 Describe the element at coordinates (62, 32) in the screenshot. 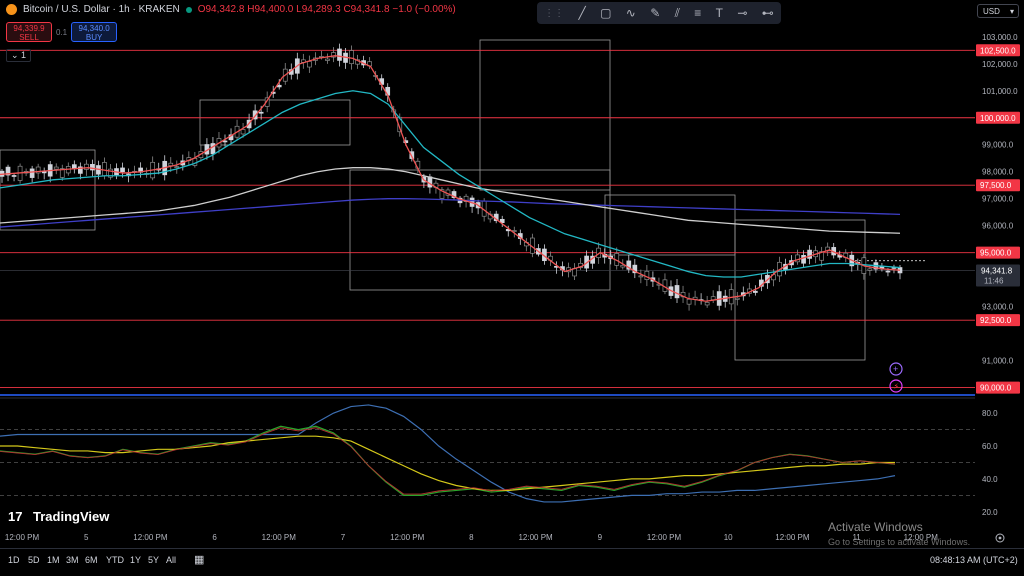

I see `trade-panel: 94,339.9 SELL 0.1 94,340.0 BUY` at that location.